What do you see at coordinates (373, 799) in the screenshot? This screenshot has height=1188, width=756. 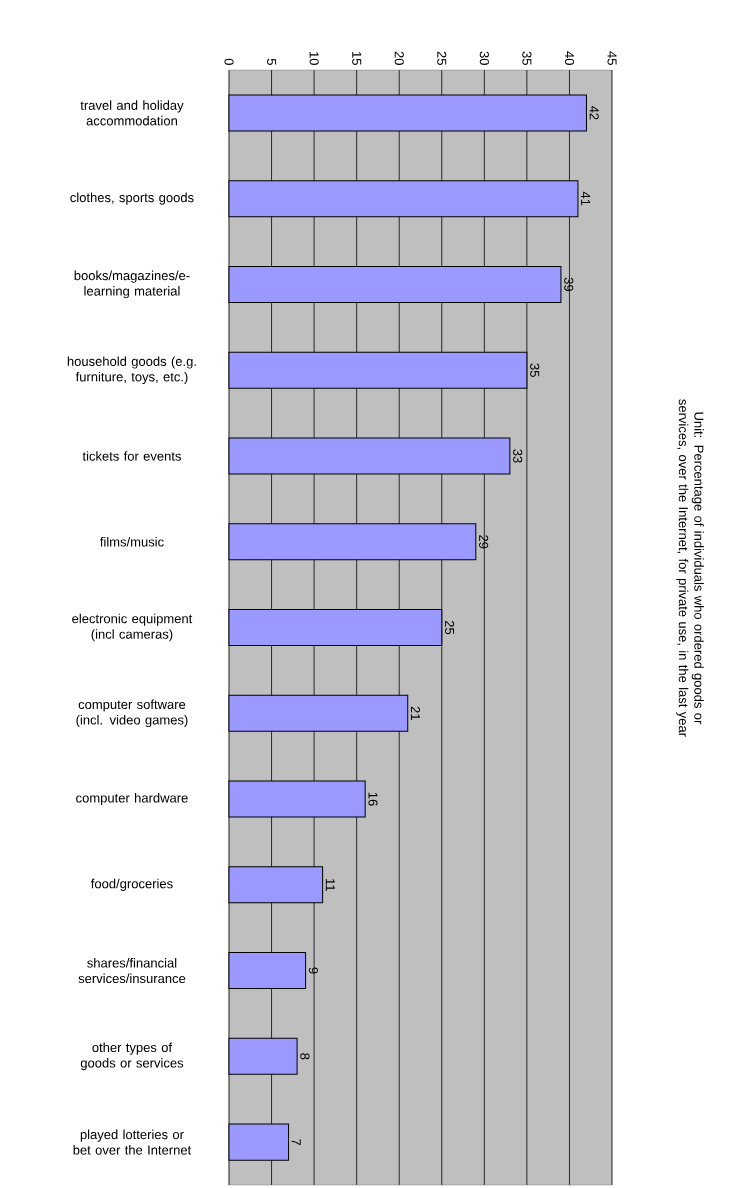 I see `data-label: 16` at bounding box center [373, 799].